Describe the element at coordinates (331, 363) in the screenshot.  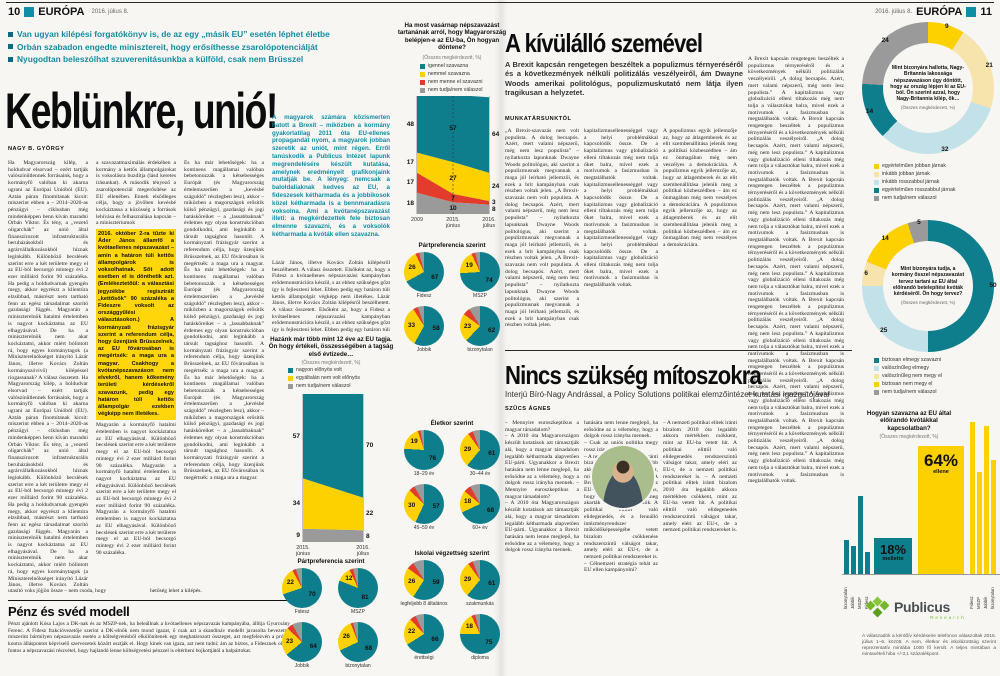
I see `chart-tagsag-subtitle: (Összes megkérdezett, %)` at that location.